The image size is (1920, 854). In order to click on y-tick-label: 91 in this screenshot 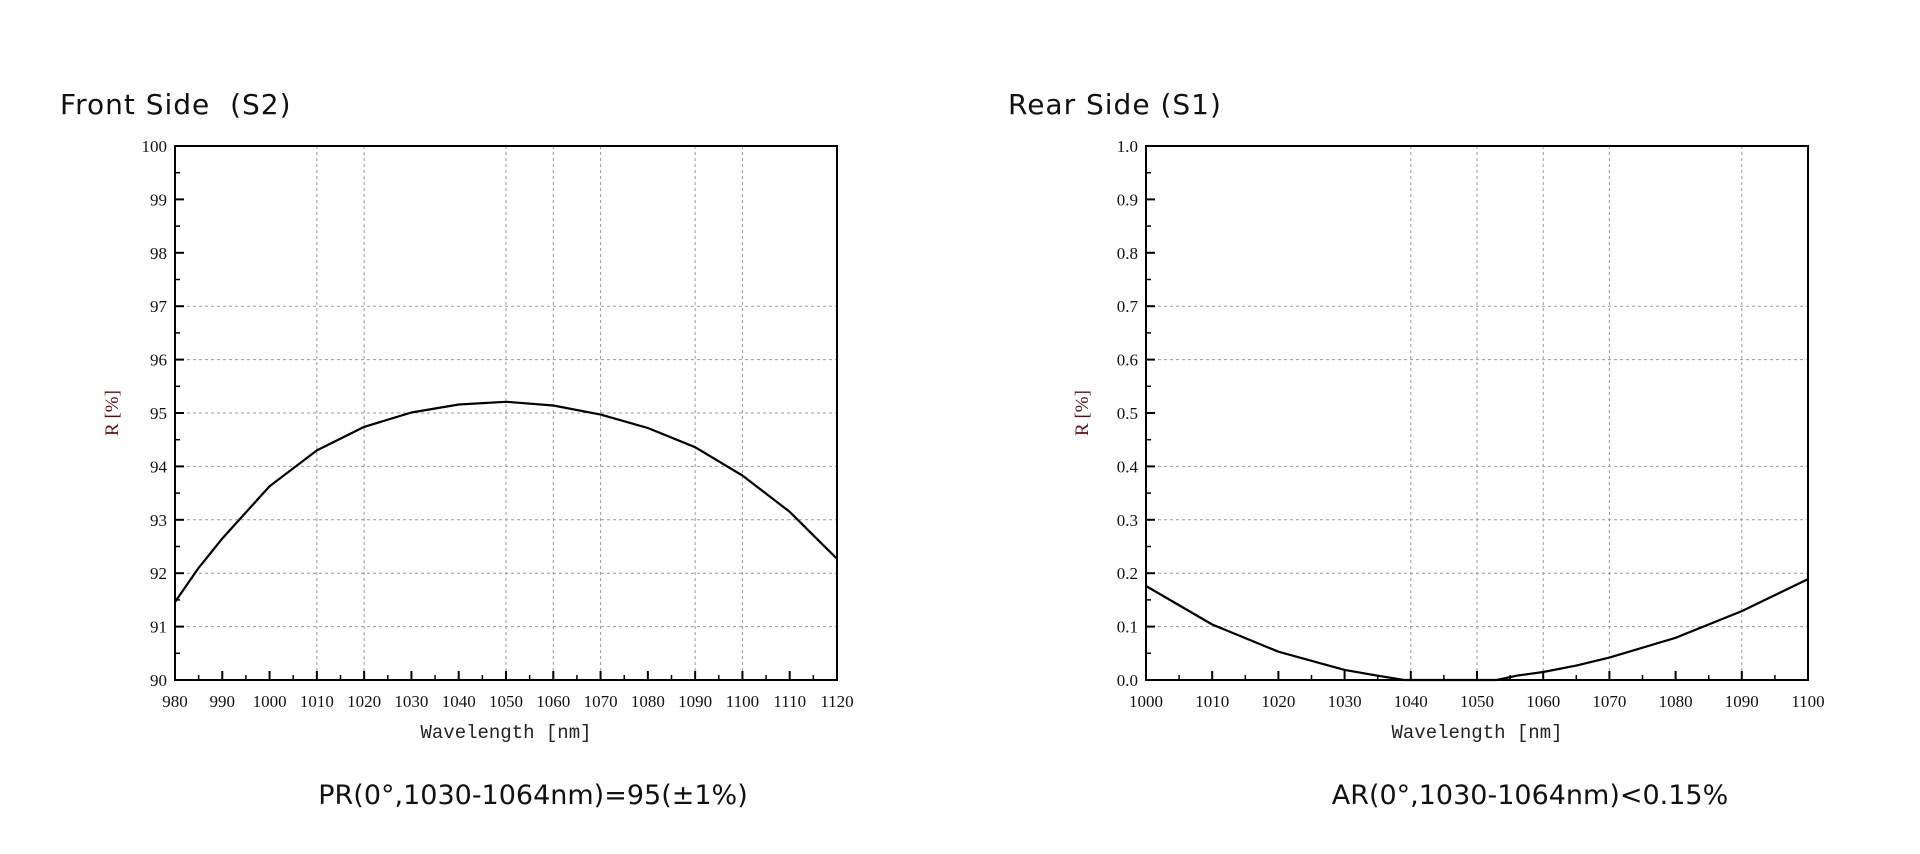, I will do `click(158, 627)`.